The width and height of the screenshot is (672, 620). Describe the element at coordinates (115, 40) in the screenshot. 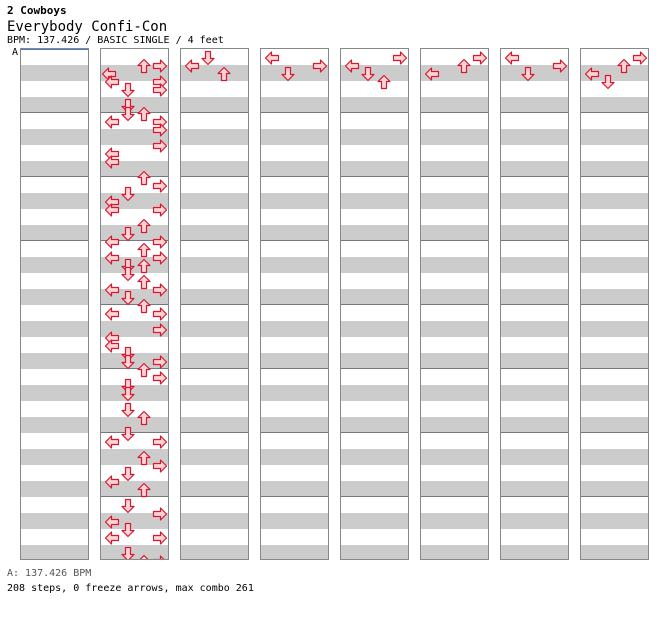

I see `chart-info: BPM: 137.426 / BASIC SINGLE / 4 feet` at that location.